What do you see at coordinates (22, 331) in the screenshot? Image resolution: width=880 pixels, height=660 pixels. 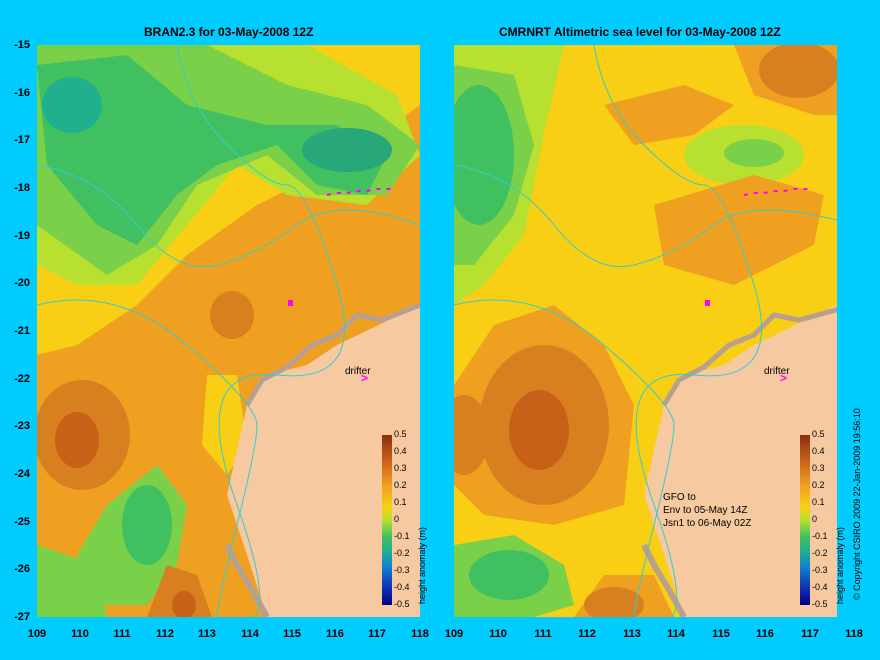 I see `y-tick-label: -21` at bounding box center [22, 331].